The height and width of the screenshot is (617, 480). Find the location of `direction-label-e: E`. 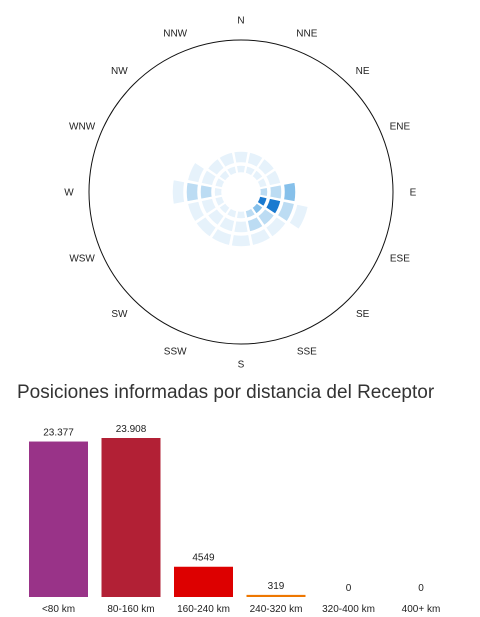

direction-label-e: E is located at coordinates (413, 193).